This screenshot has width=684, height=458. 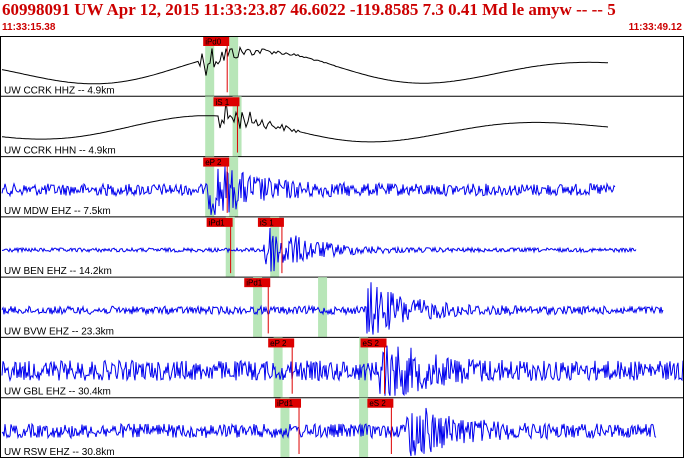 I want to click on trace-row: eP 2 eS 2 UW GBL EHZ -- 30.4km, so click(x=342, y=367).